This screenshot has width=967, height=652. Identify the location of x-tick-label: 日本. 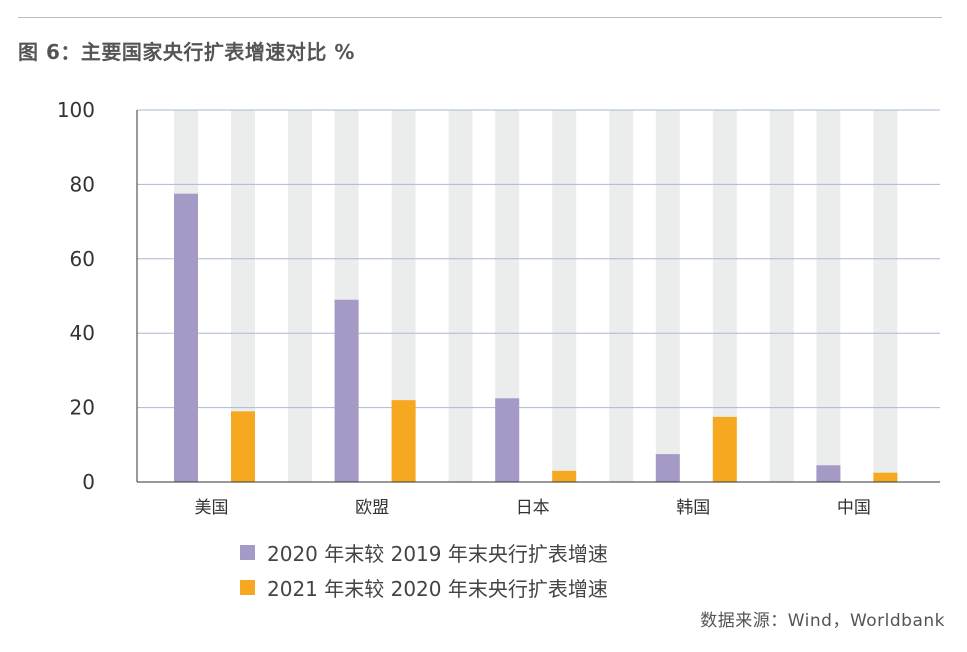
(533, 508).